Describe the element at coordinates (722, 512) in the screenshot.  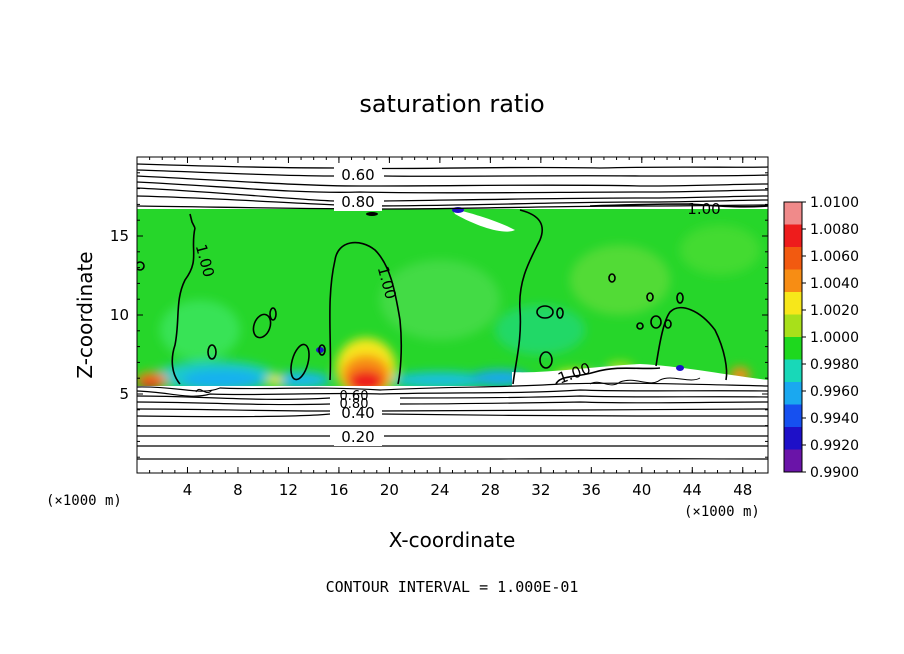
I see `x-unit-right: (×1000 m)` at that location.